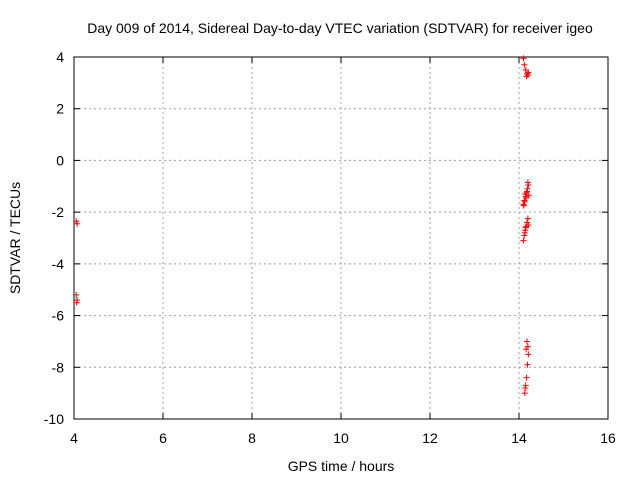  I want to click on y-tick-label: 0, so click(60, 160).